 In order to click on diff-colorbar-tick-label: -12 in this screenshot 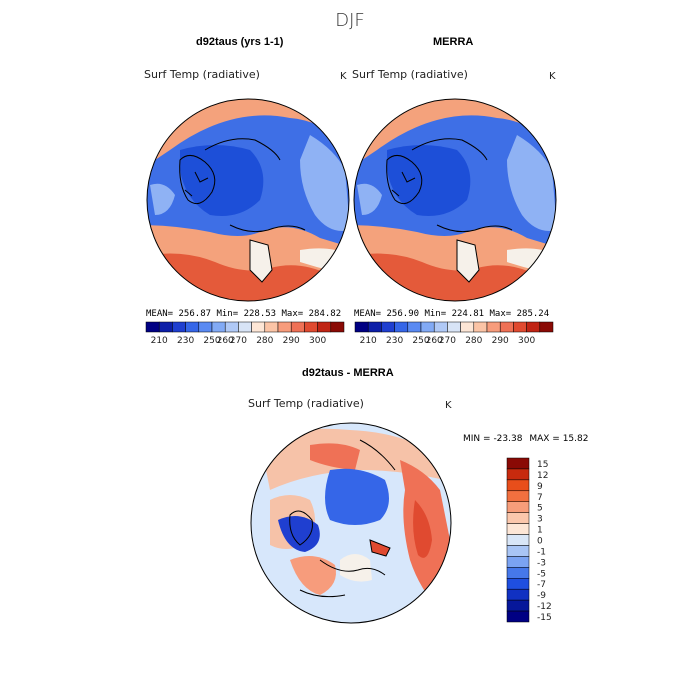, I will do `click(544, 607)`.